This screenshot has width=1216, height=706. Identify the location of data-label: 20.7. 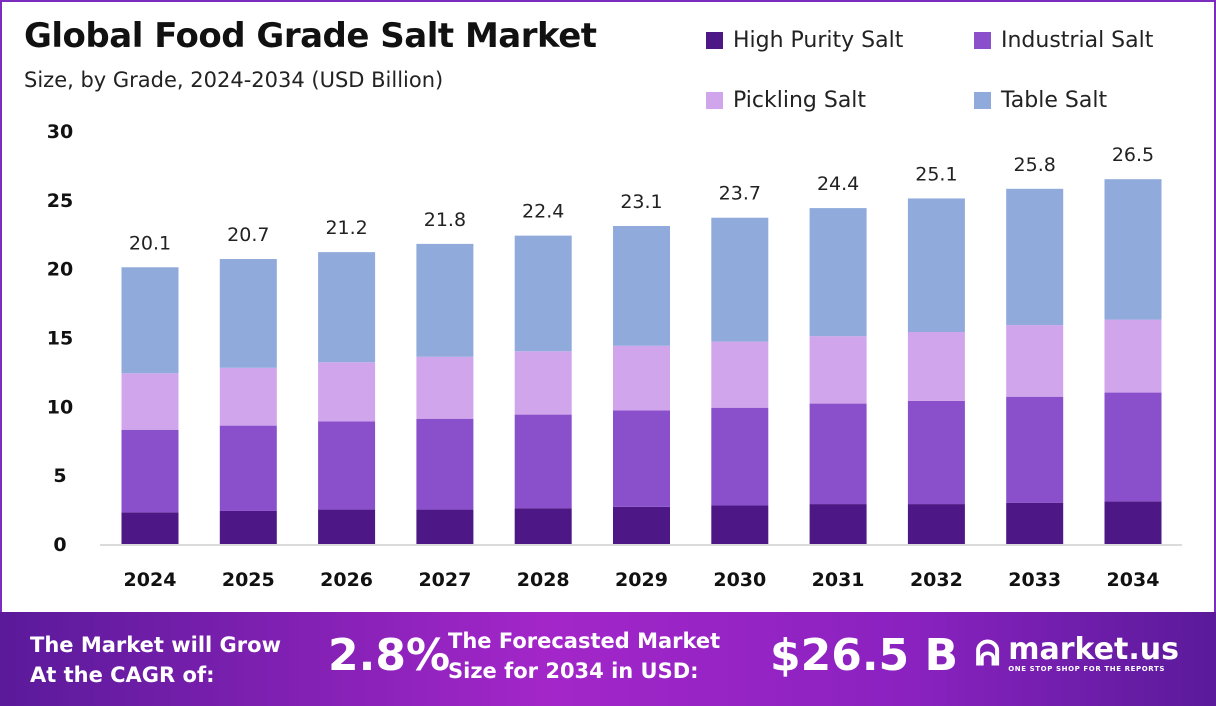
(248, 235).